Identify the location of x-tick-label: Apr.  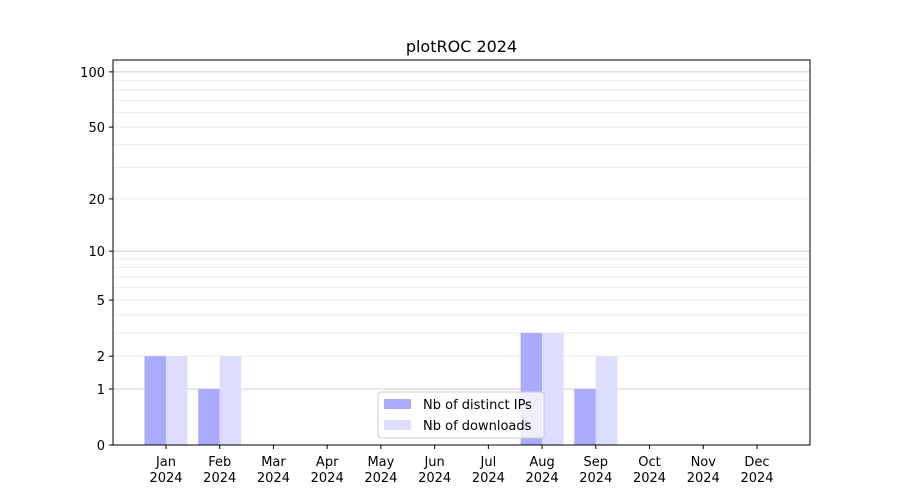
(327, 462).